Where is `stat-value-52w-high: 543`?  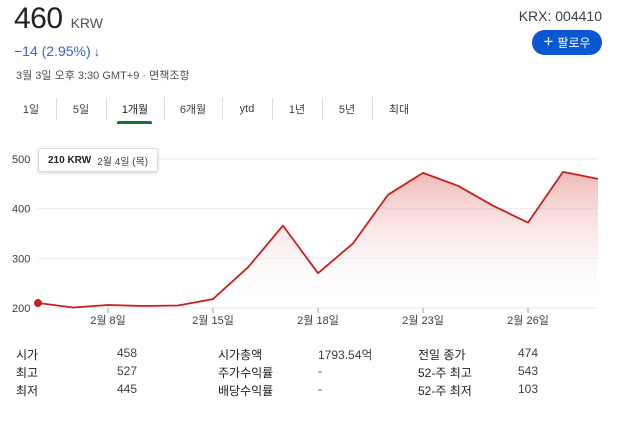 stat-value-52w-high: 543 is located at coordinates (528, 371).